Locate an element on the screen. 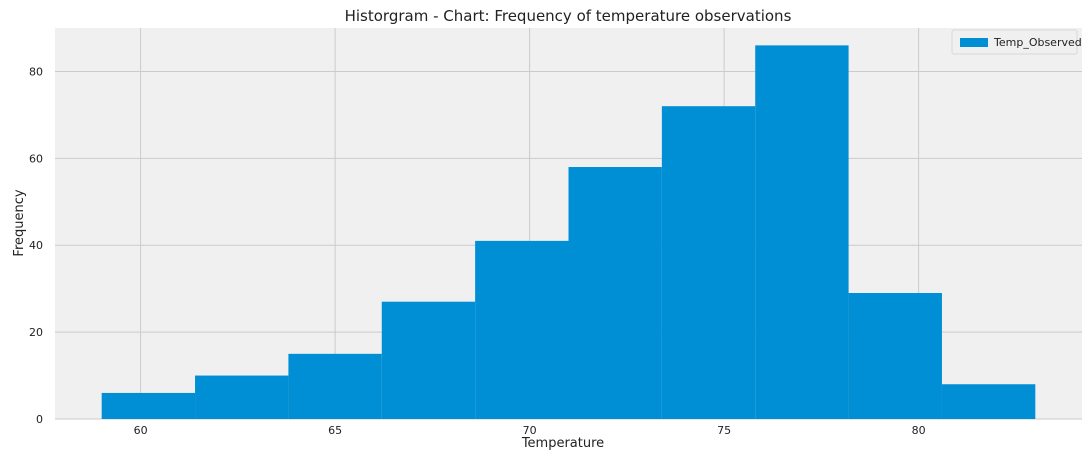  x-axis-label: Temperature is located at coordinates (562, 443).